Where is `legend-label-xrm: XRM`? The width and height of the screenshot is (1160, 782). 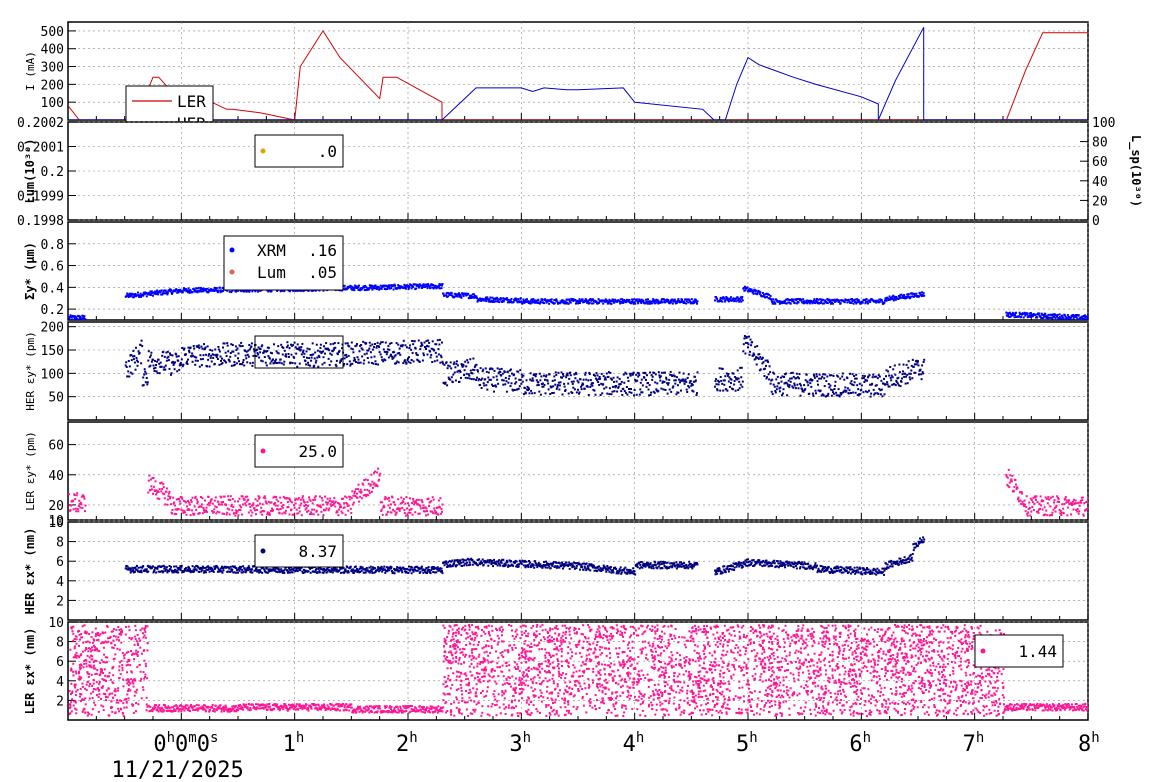 legend-label-xrm: XRM is located at coordinates (271, 250).